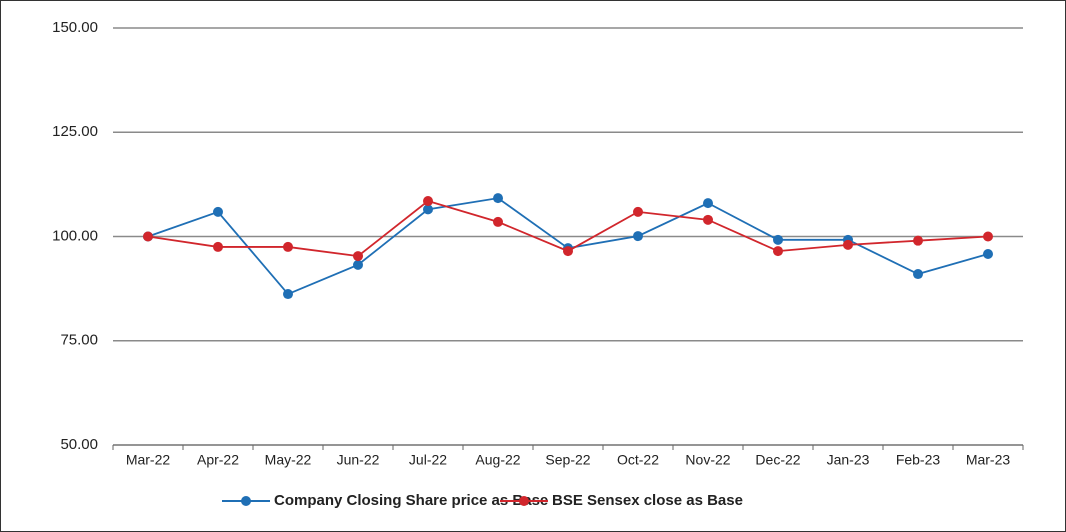  What do you see at coordinates (288, 460) in the screenshot?
I see `x-tick-label: May-22` at bounding box center [288, 460].